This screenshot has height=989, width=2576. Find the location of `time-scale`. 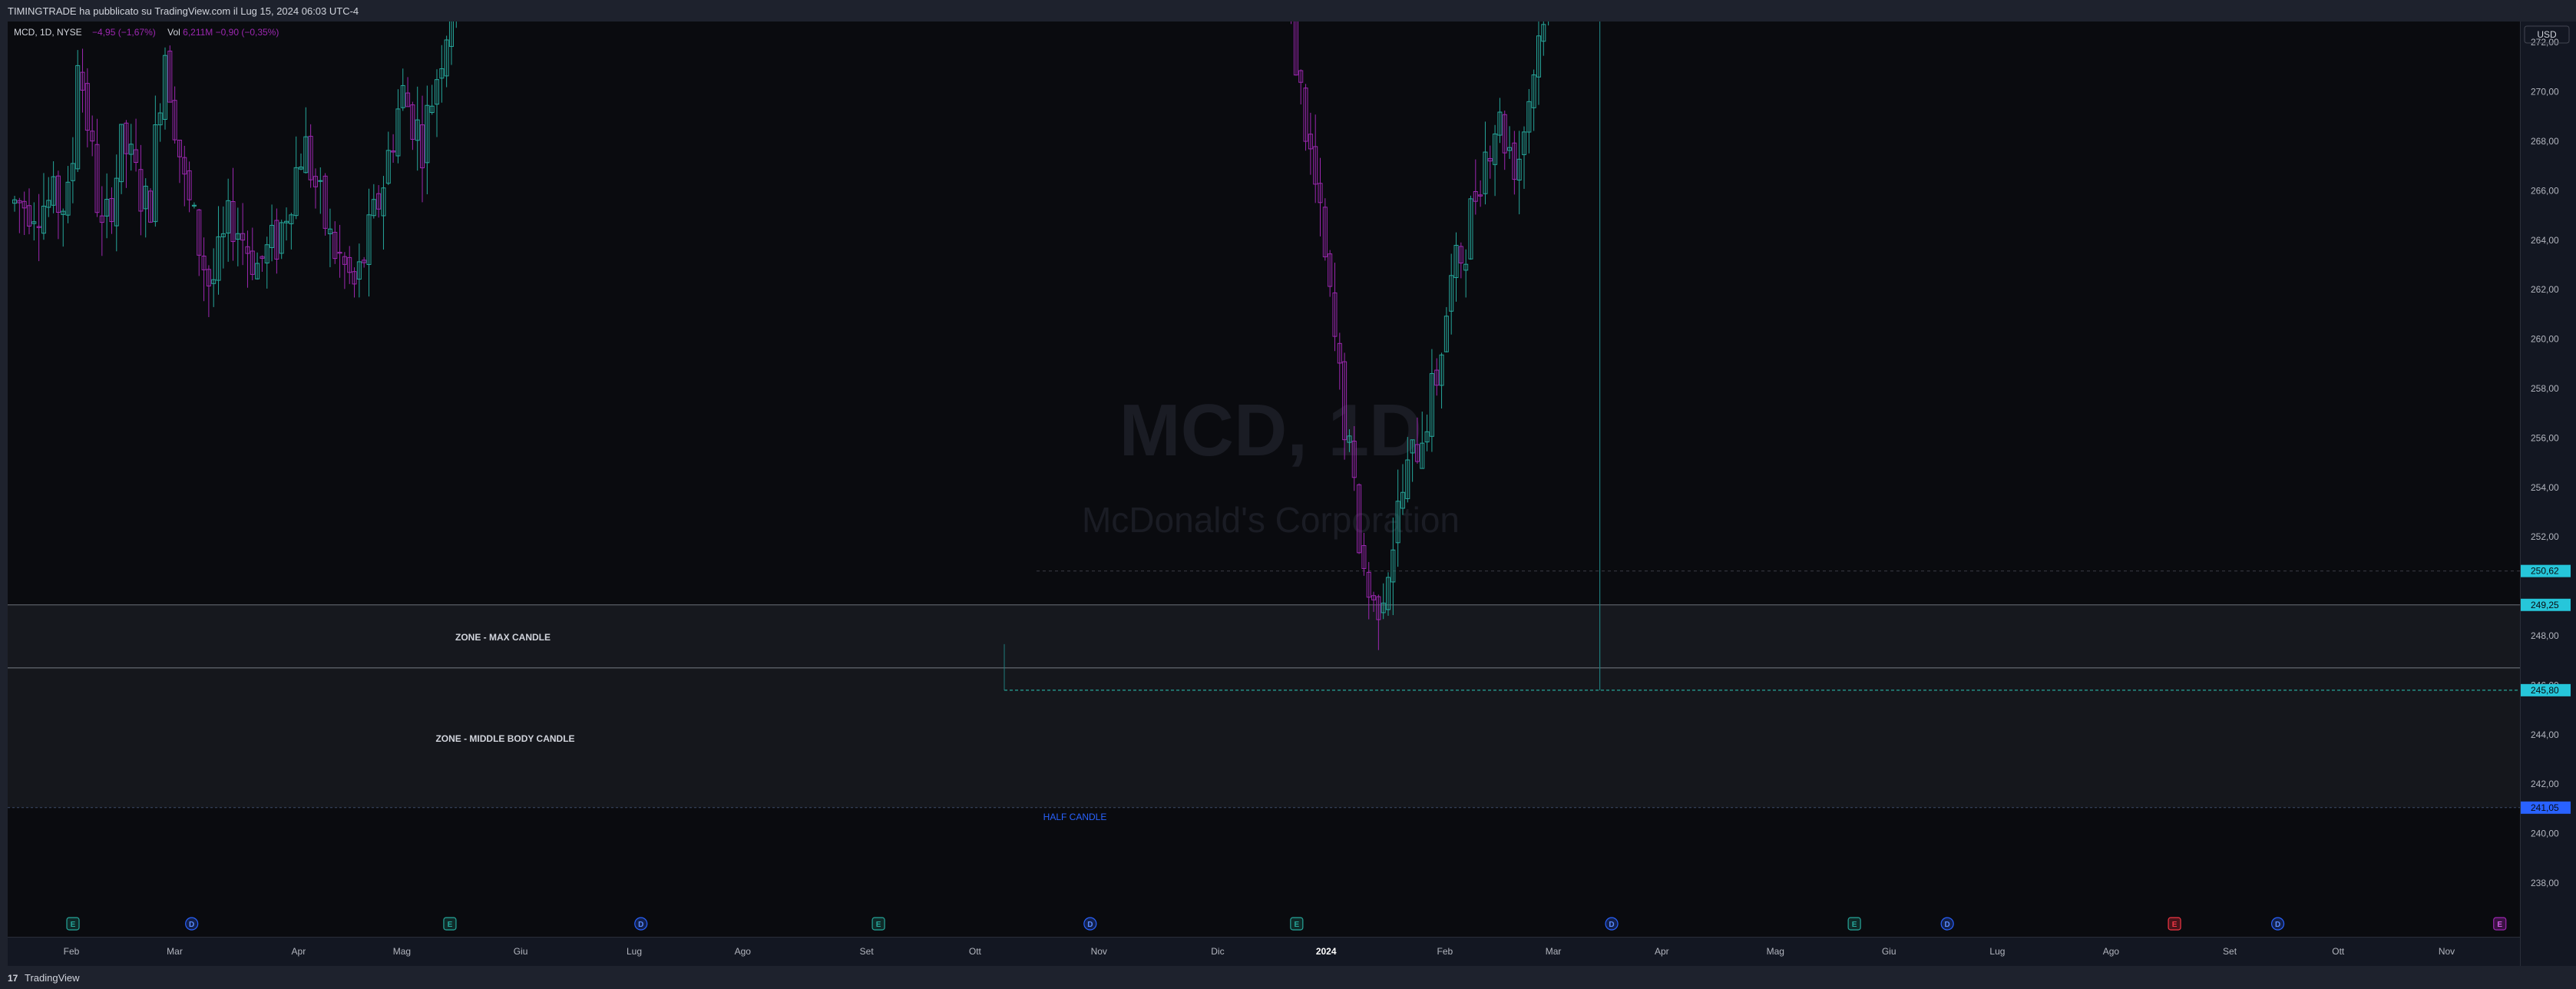

time-scale is located at coordinates (1264, 952).